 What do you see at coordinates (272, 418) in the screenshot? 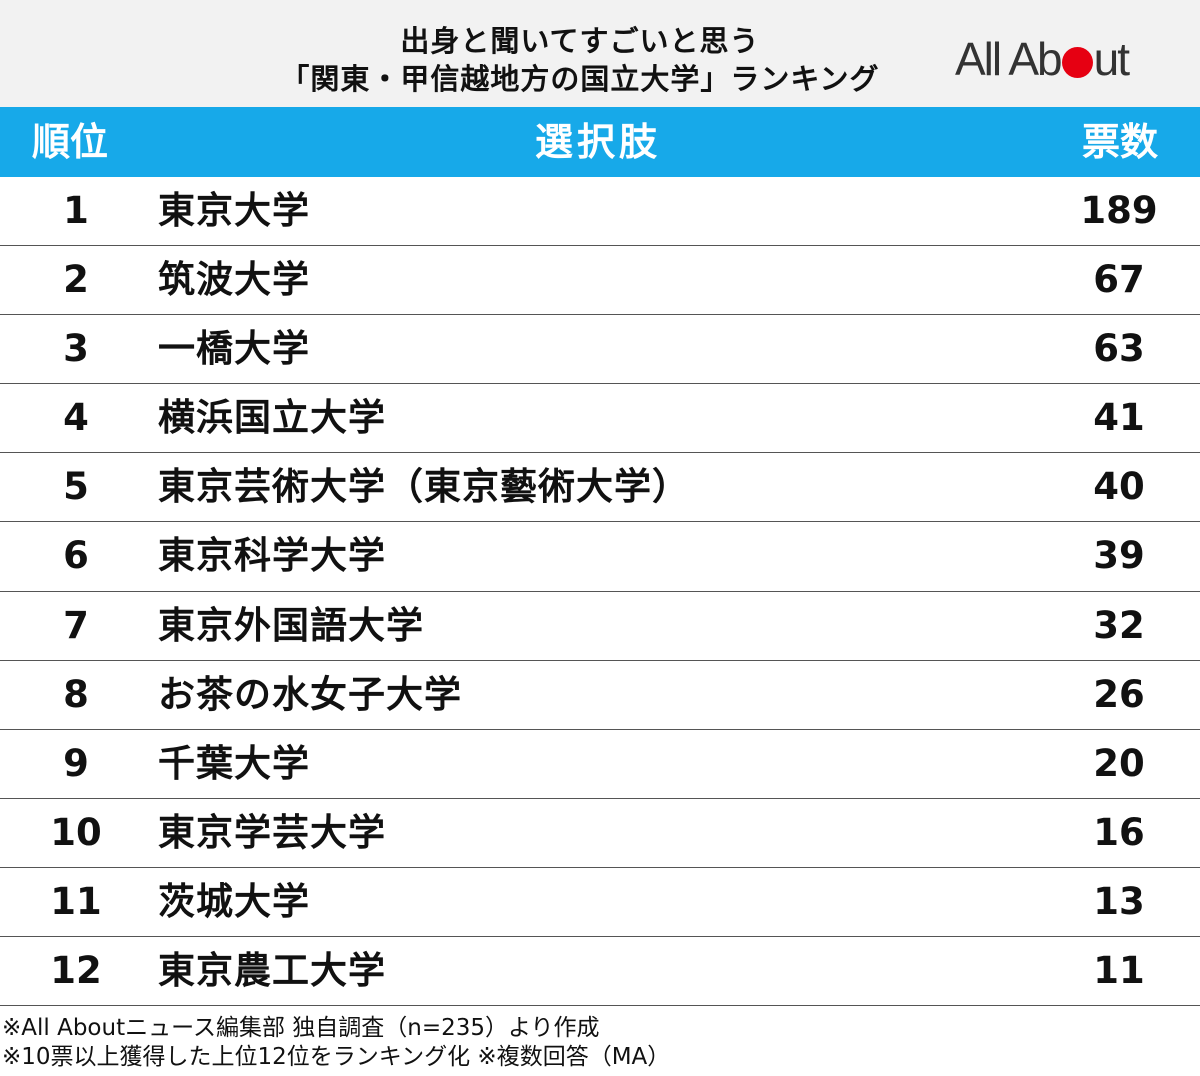
I see `choice-cell: 横浜国立大学` at bounding box center [272, 418].